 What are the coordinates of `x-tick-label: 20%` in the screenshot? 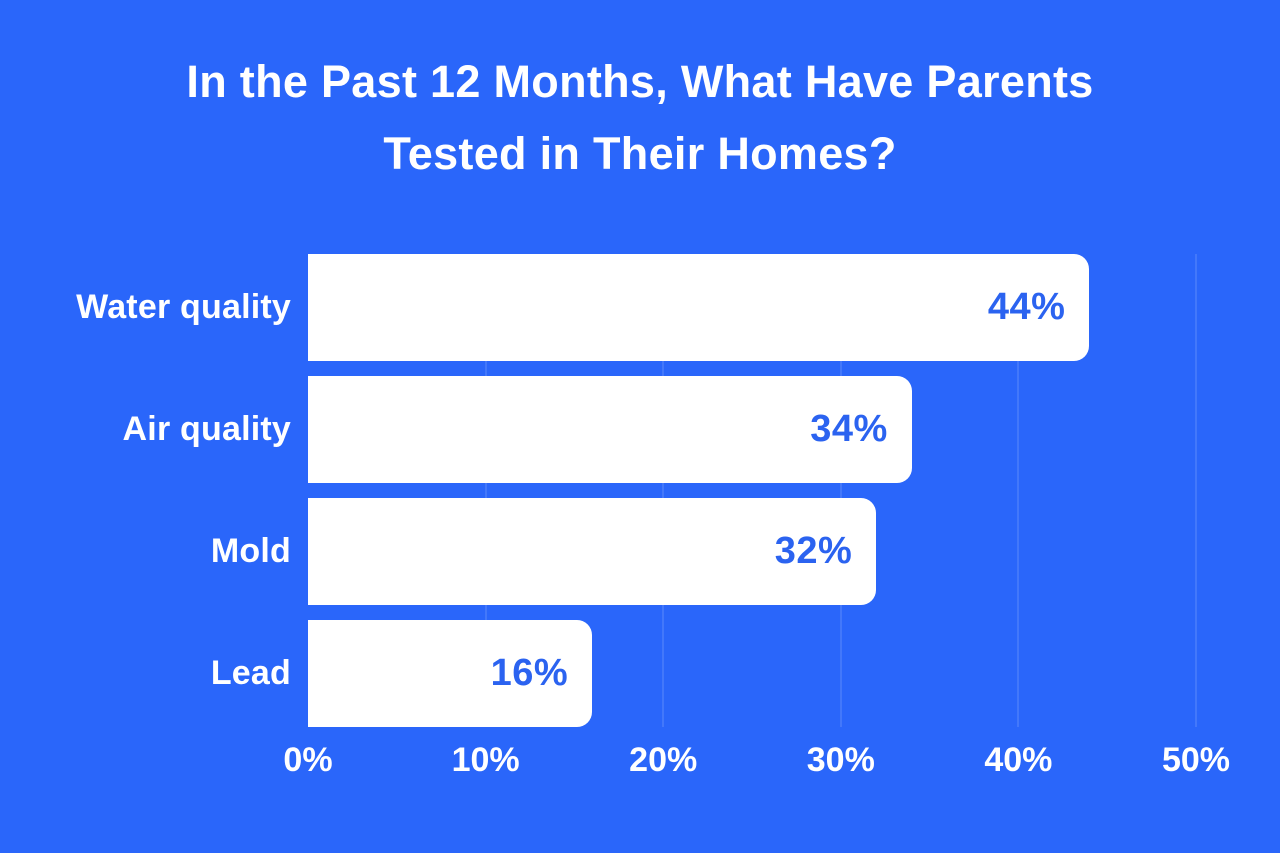 It's located at (663, 760).